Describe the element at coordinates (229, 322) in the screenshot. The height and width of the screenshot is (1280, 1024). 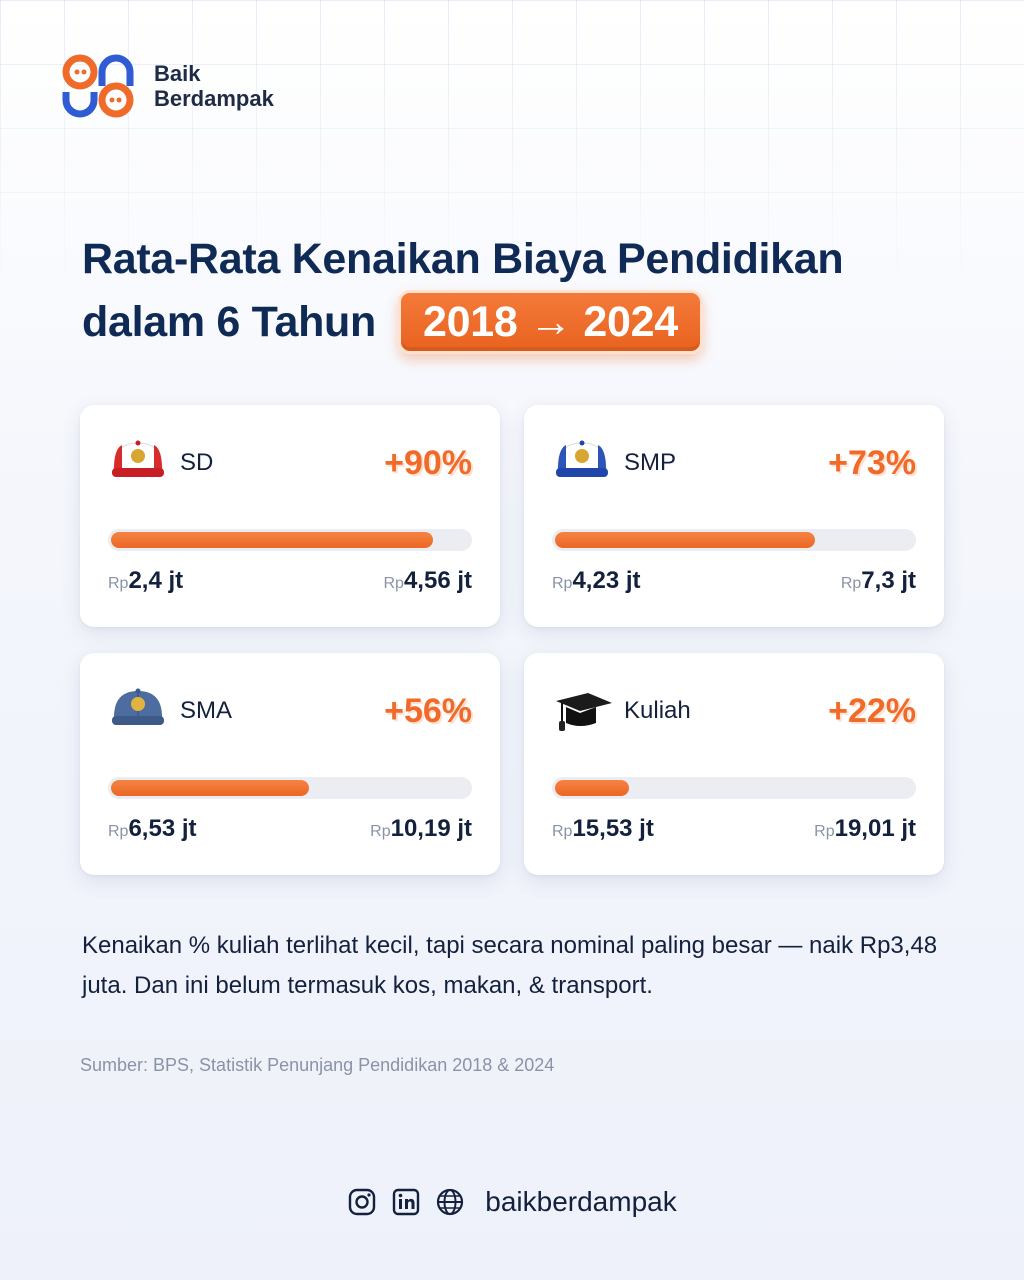
I see `title-line2: dalam 6 Tahun` at that location.